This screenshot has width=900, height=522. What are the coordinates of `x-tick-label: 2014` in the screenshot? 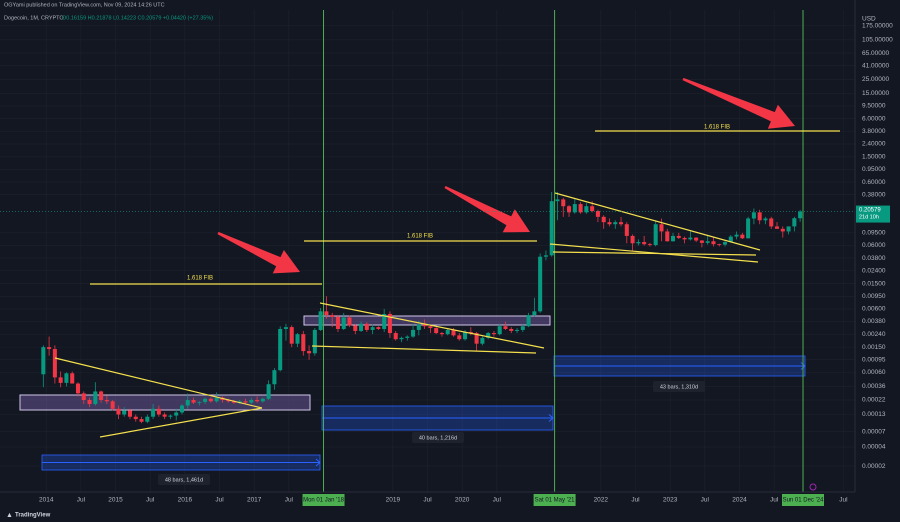 It's located at (46, 500).